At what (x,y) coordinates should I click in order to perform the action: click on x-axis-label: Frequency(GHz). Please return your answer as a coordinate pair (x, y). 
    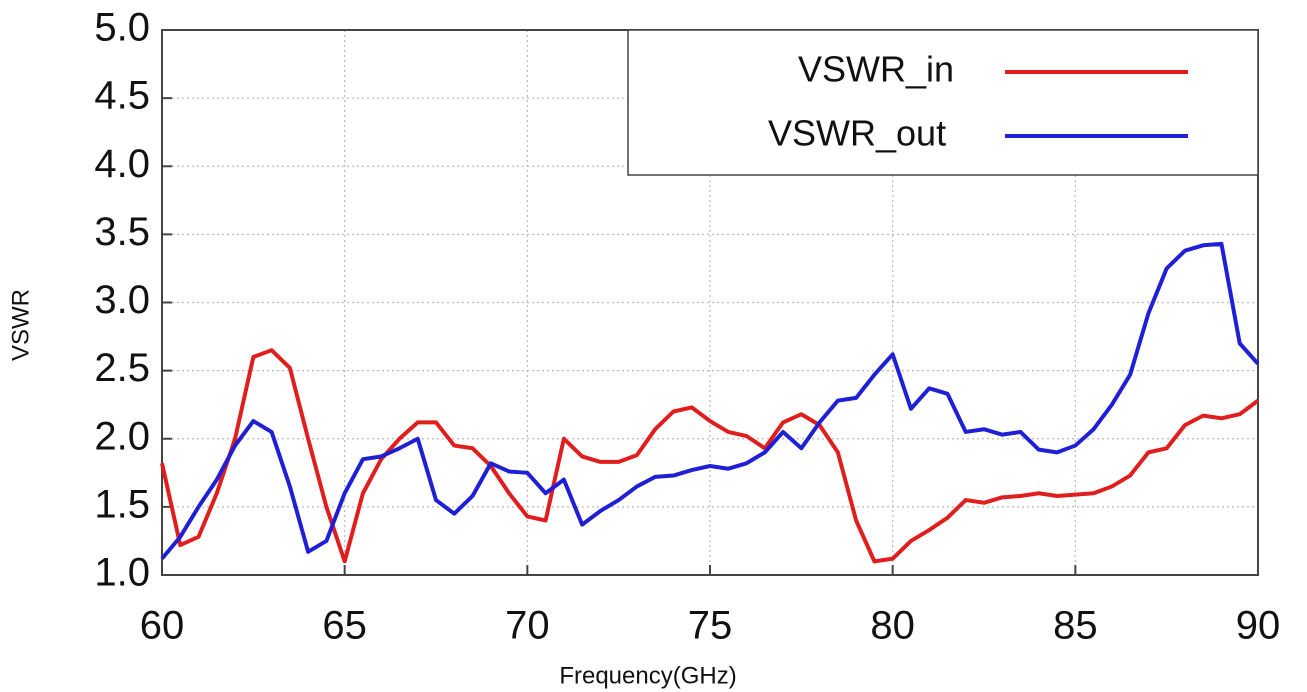
    Looking at the image, I should click on (647, 675).